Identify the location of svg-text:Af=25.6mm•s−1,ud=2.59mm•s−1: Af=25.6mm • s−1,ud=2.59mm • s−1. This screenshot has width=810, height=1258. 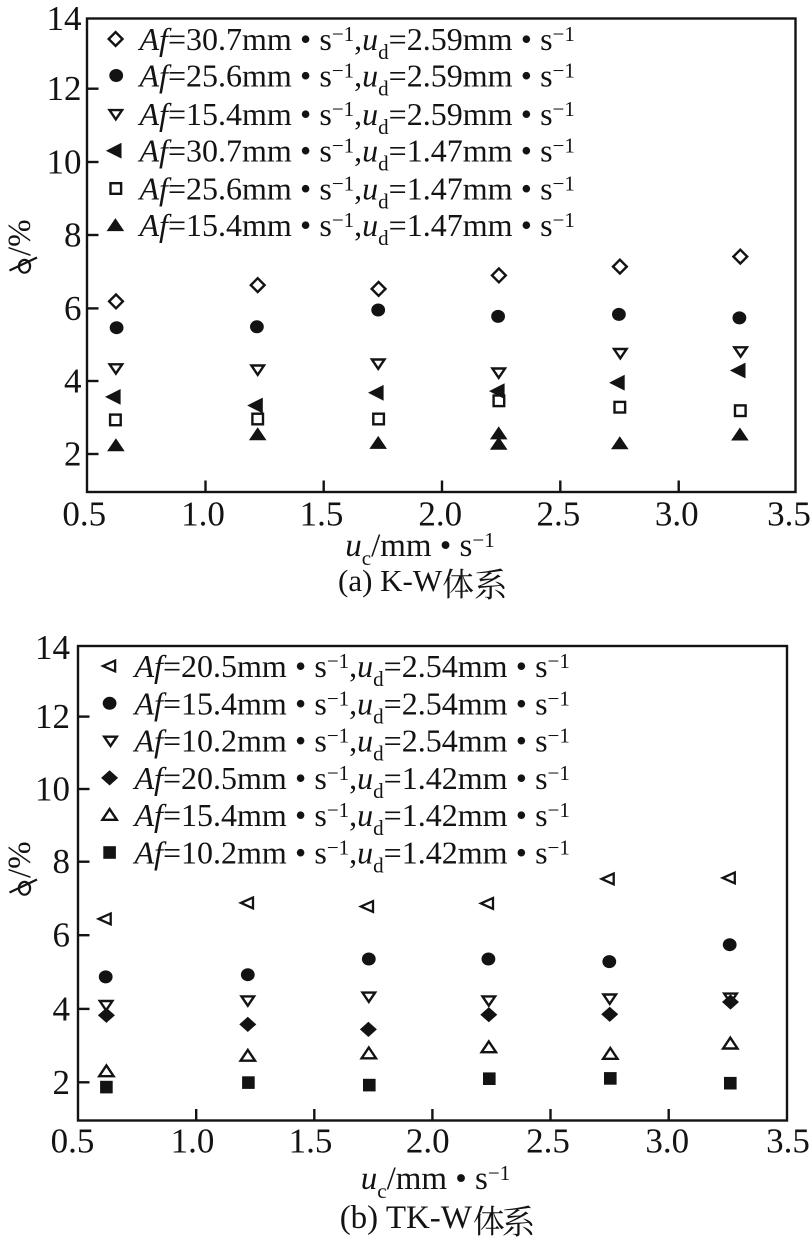
(356, 79).